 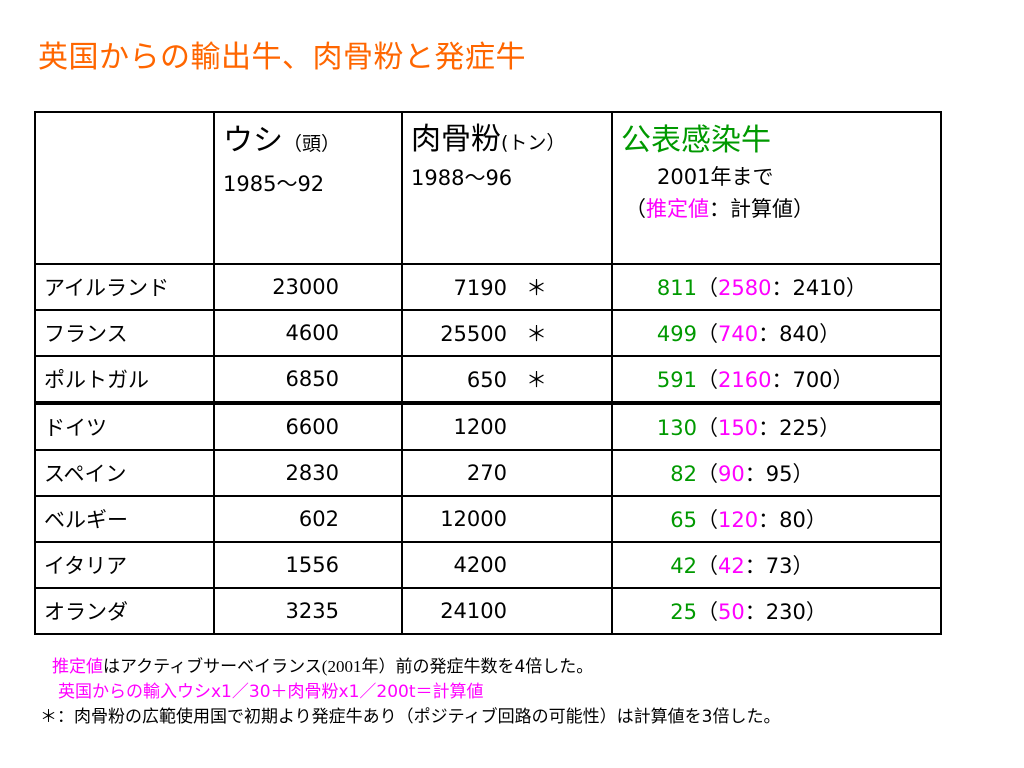 I want to click on mbm-value: 1200, so click(x=480, y=427).